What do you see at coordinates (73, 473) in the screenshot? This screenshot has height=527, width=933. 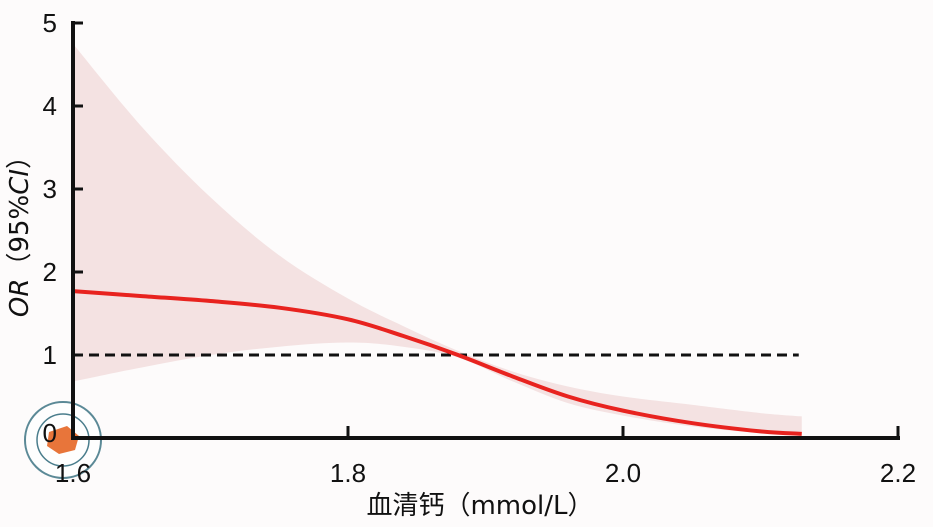 I see `x-tick-label: 1.6` at bounding box center [73, 473].